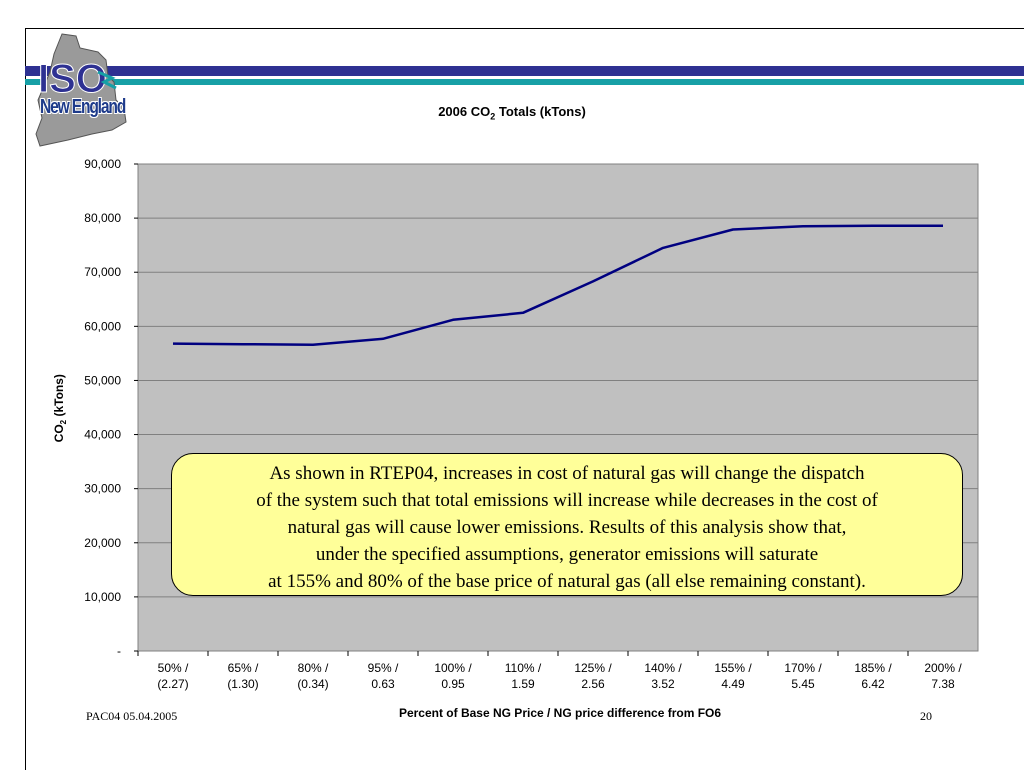 The height and width of the screenshot is (770, 1024). What do you see at coordinates (119, 651) in the screenshot?
I see `y-tick-label: -` at bounding box center [119, 651].